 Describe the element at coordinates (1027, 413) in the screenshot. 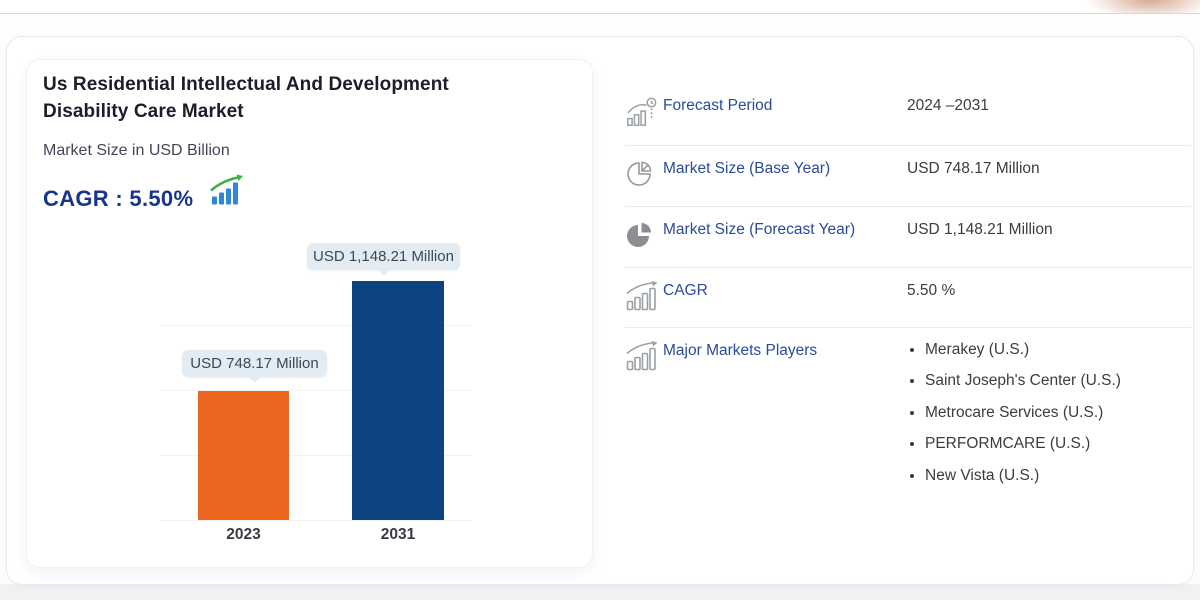

I see `list-item: Metrocare Services (U.S.)` at that location.